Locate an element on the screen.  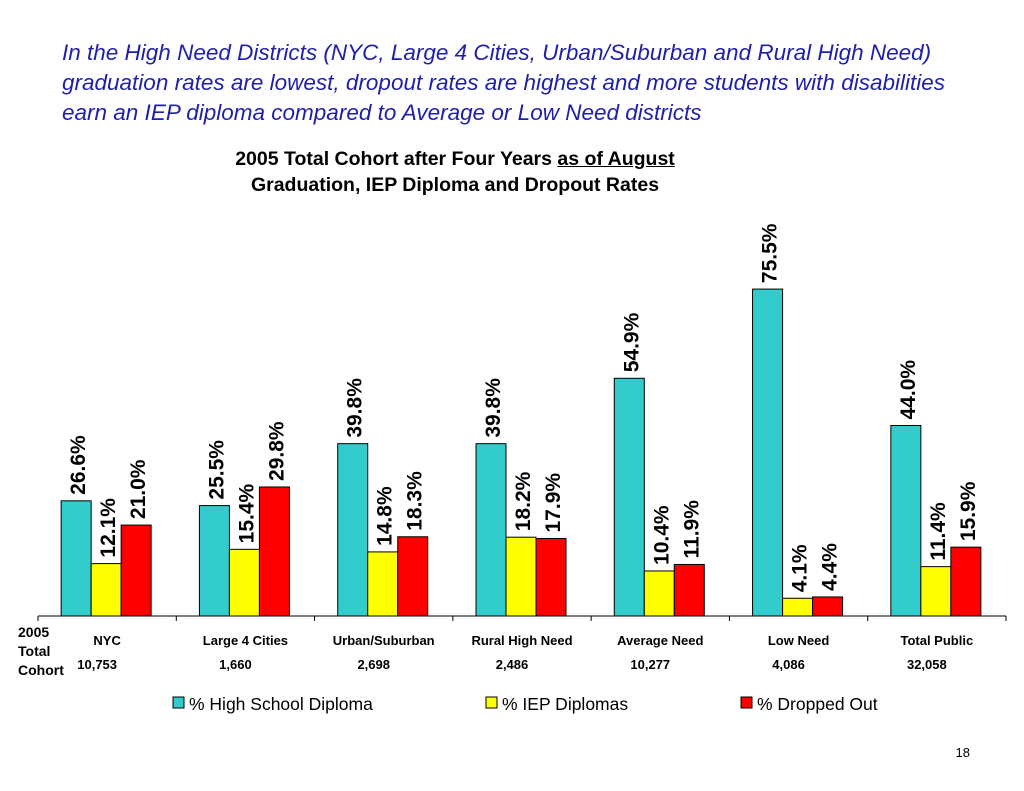
legend-label: % IEP Diplomas is located at coordinates (565, 704).